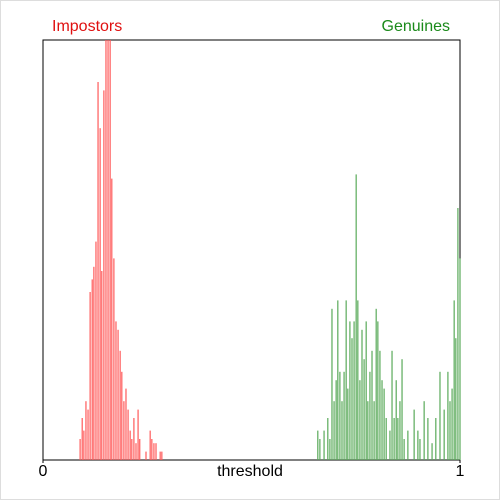  What do you see at coordinates (87, 26) in the screenshot?
I see `legend-label: Impostors` at bounding box center [87, 26].